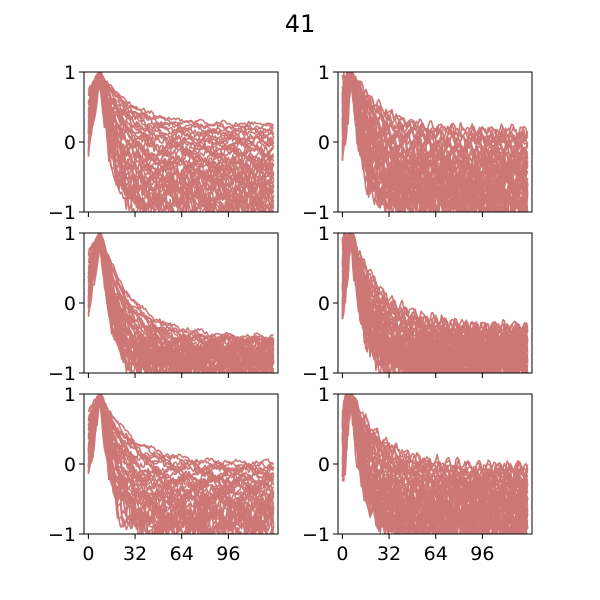  I want to click on figure-title: 41, so click(300, 24).